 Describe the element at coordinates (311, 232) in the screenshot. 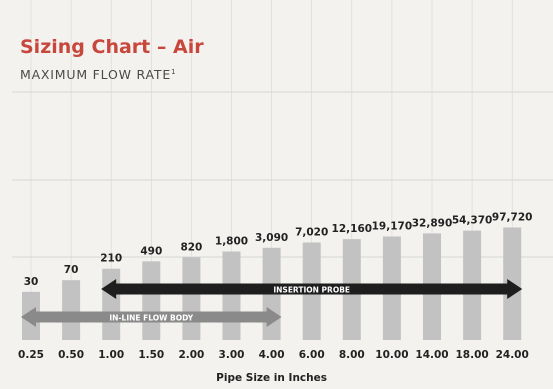

I see `value-label-6.00: 7,020` at that location.